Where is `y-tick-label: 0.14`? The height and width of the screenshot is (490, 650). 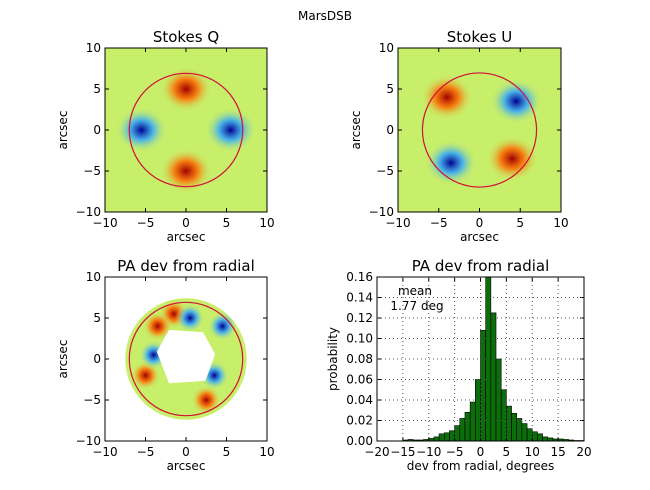 y-tick-label: 0.14 is located at coordinates (359, 298).